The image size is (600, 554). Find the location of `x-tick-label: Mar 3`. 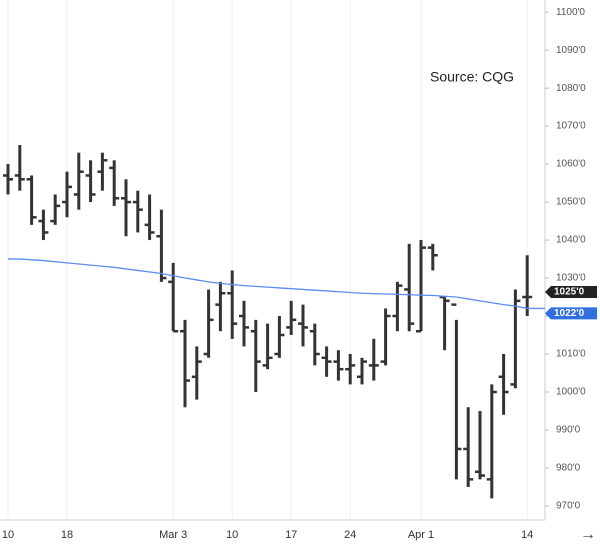

x-tick-label: Mar 3 is located at coordinates (173, 535).